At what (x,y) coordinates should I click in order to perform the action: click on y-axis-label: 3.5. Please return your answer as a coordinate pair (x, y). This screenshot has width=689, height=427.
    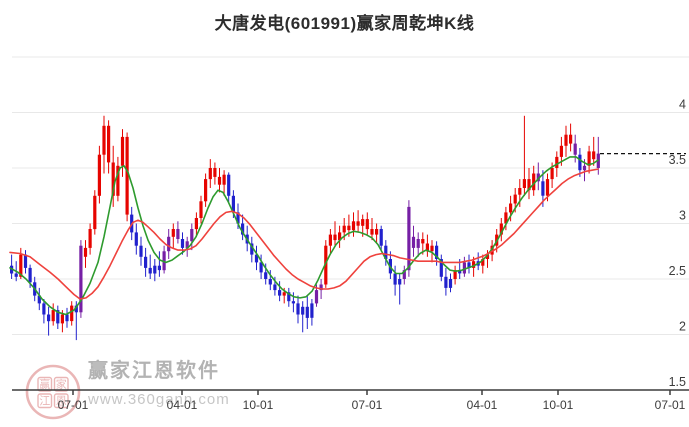
    Looking at the image, I should click on (677, 160).